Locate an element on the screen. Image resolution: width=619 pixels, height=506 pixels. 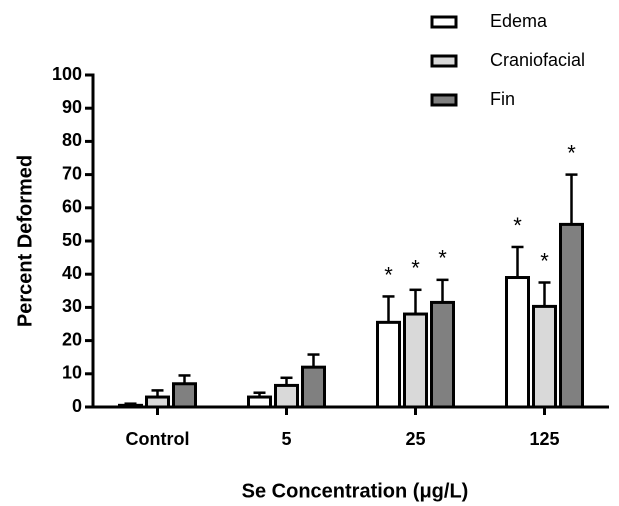
x-tick-label: 25 is located at coordinates (415, 439).